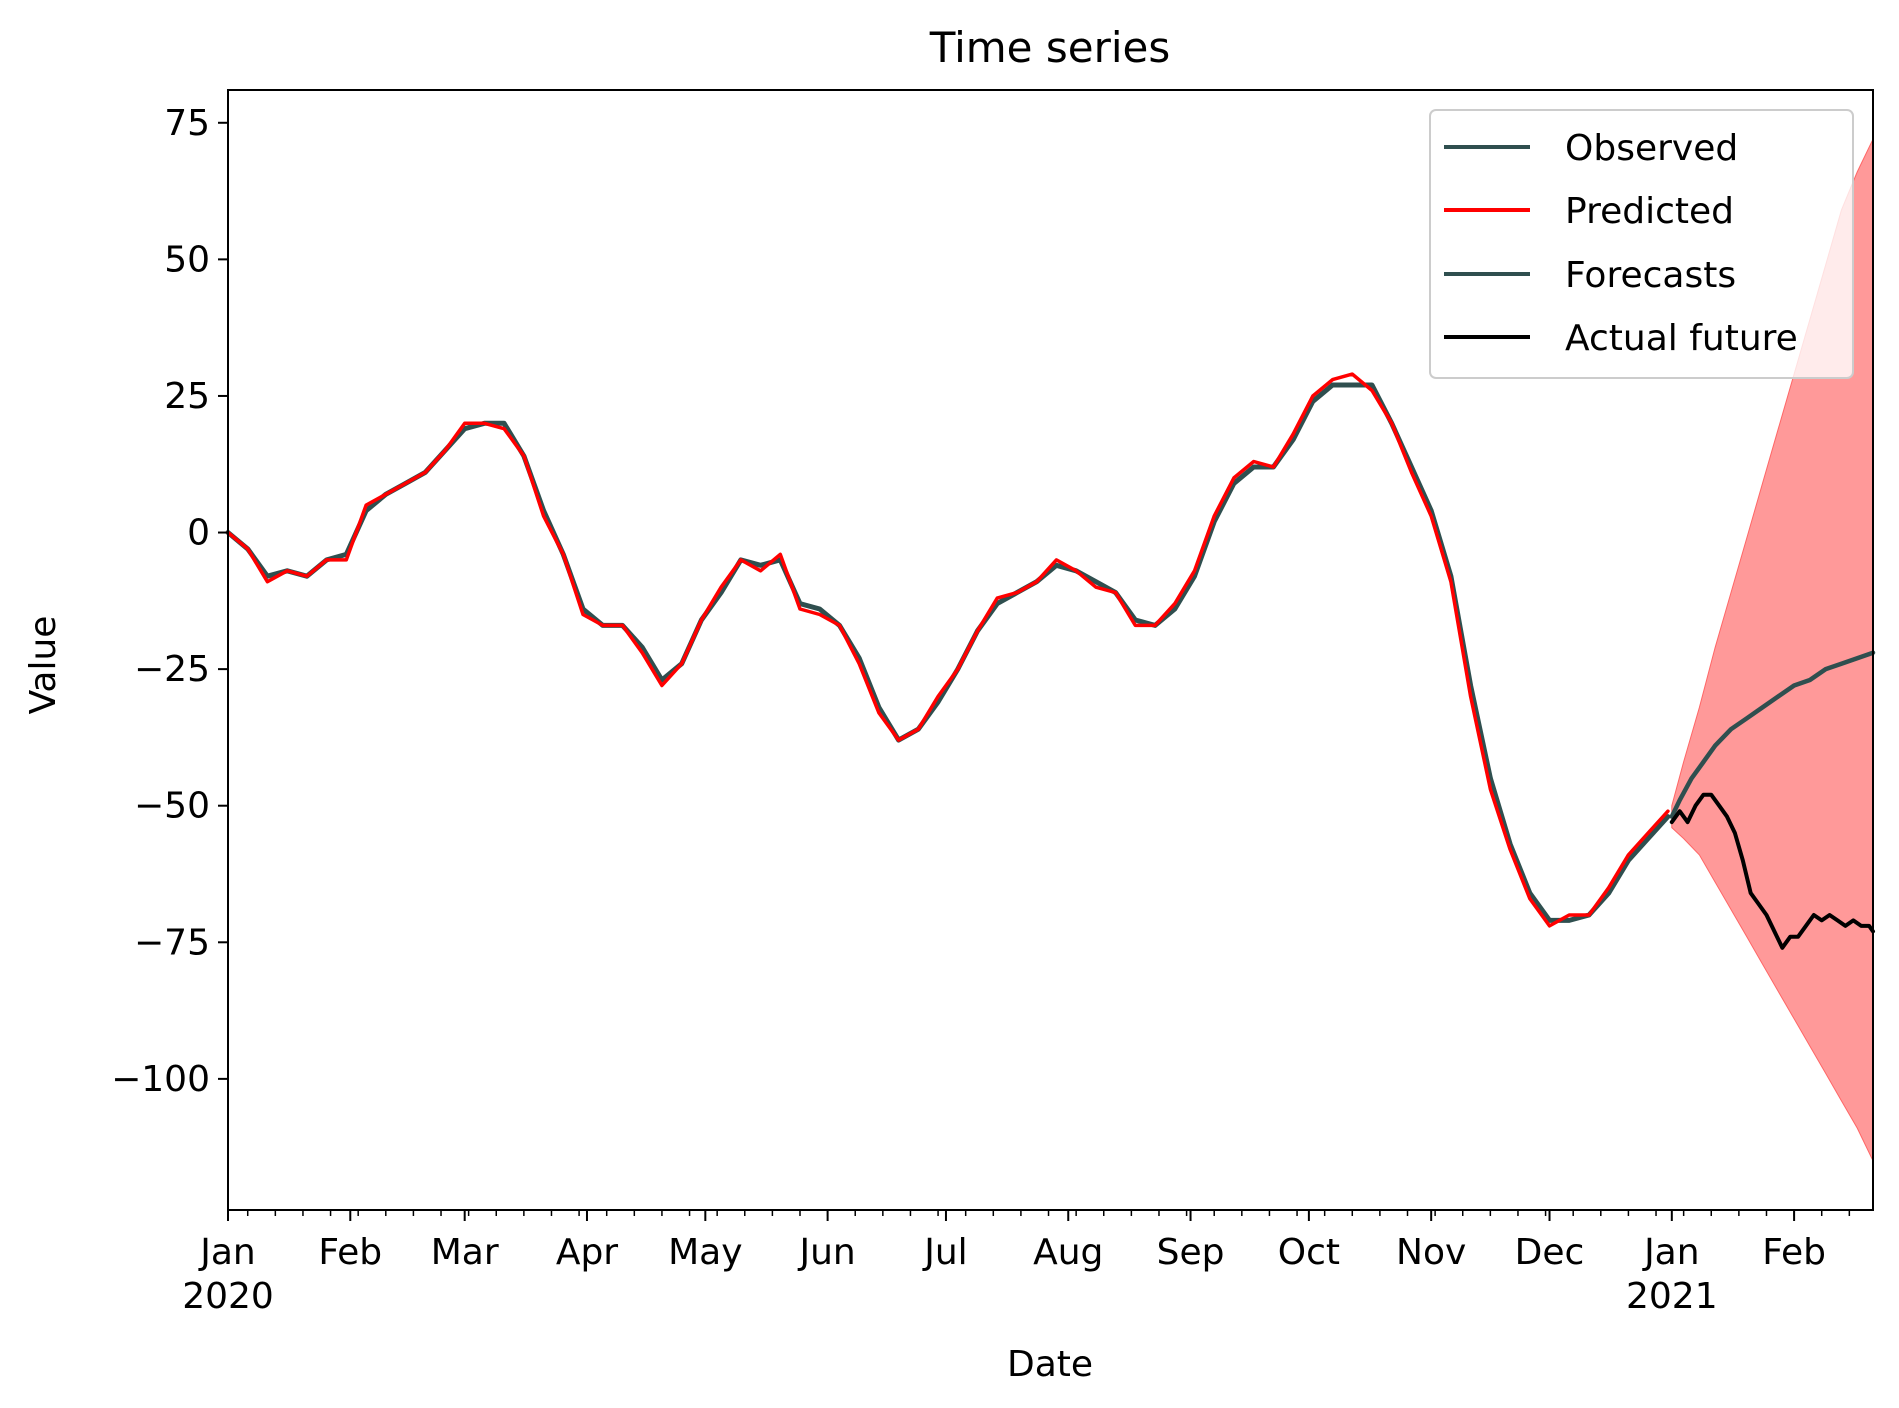 This screenshot has width=1899, height=1408. Describe the element at coordinates (1050, 1364) in the screenshot. I see `x-axis-label: Date` at that location.